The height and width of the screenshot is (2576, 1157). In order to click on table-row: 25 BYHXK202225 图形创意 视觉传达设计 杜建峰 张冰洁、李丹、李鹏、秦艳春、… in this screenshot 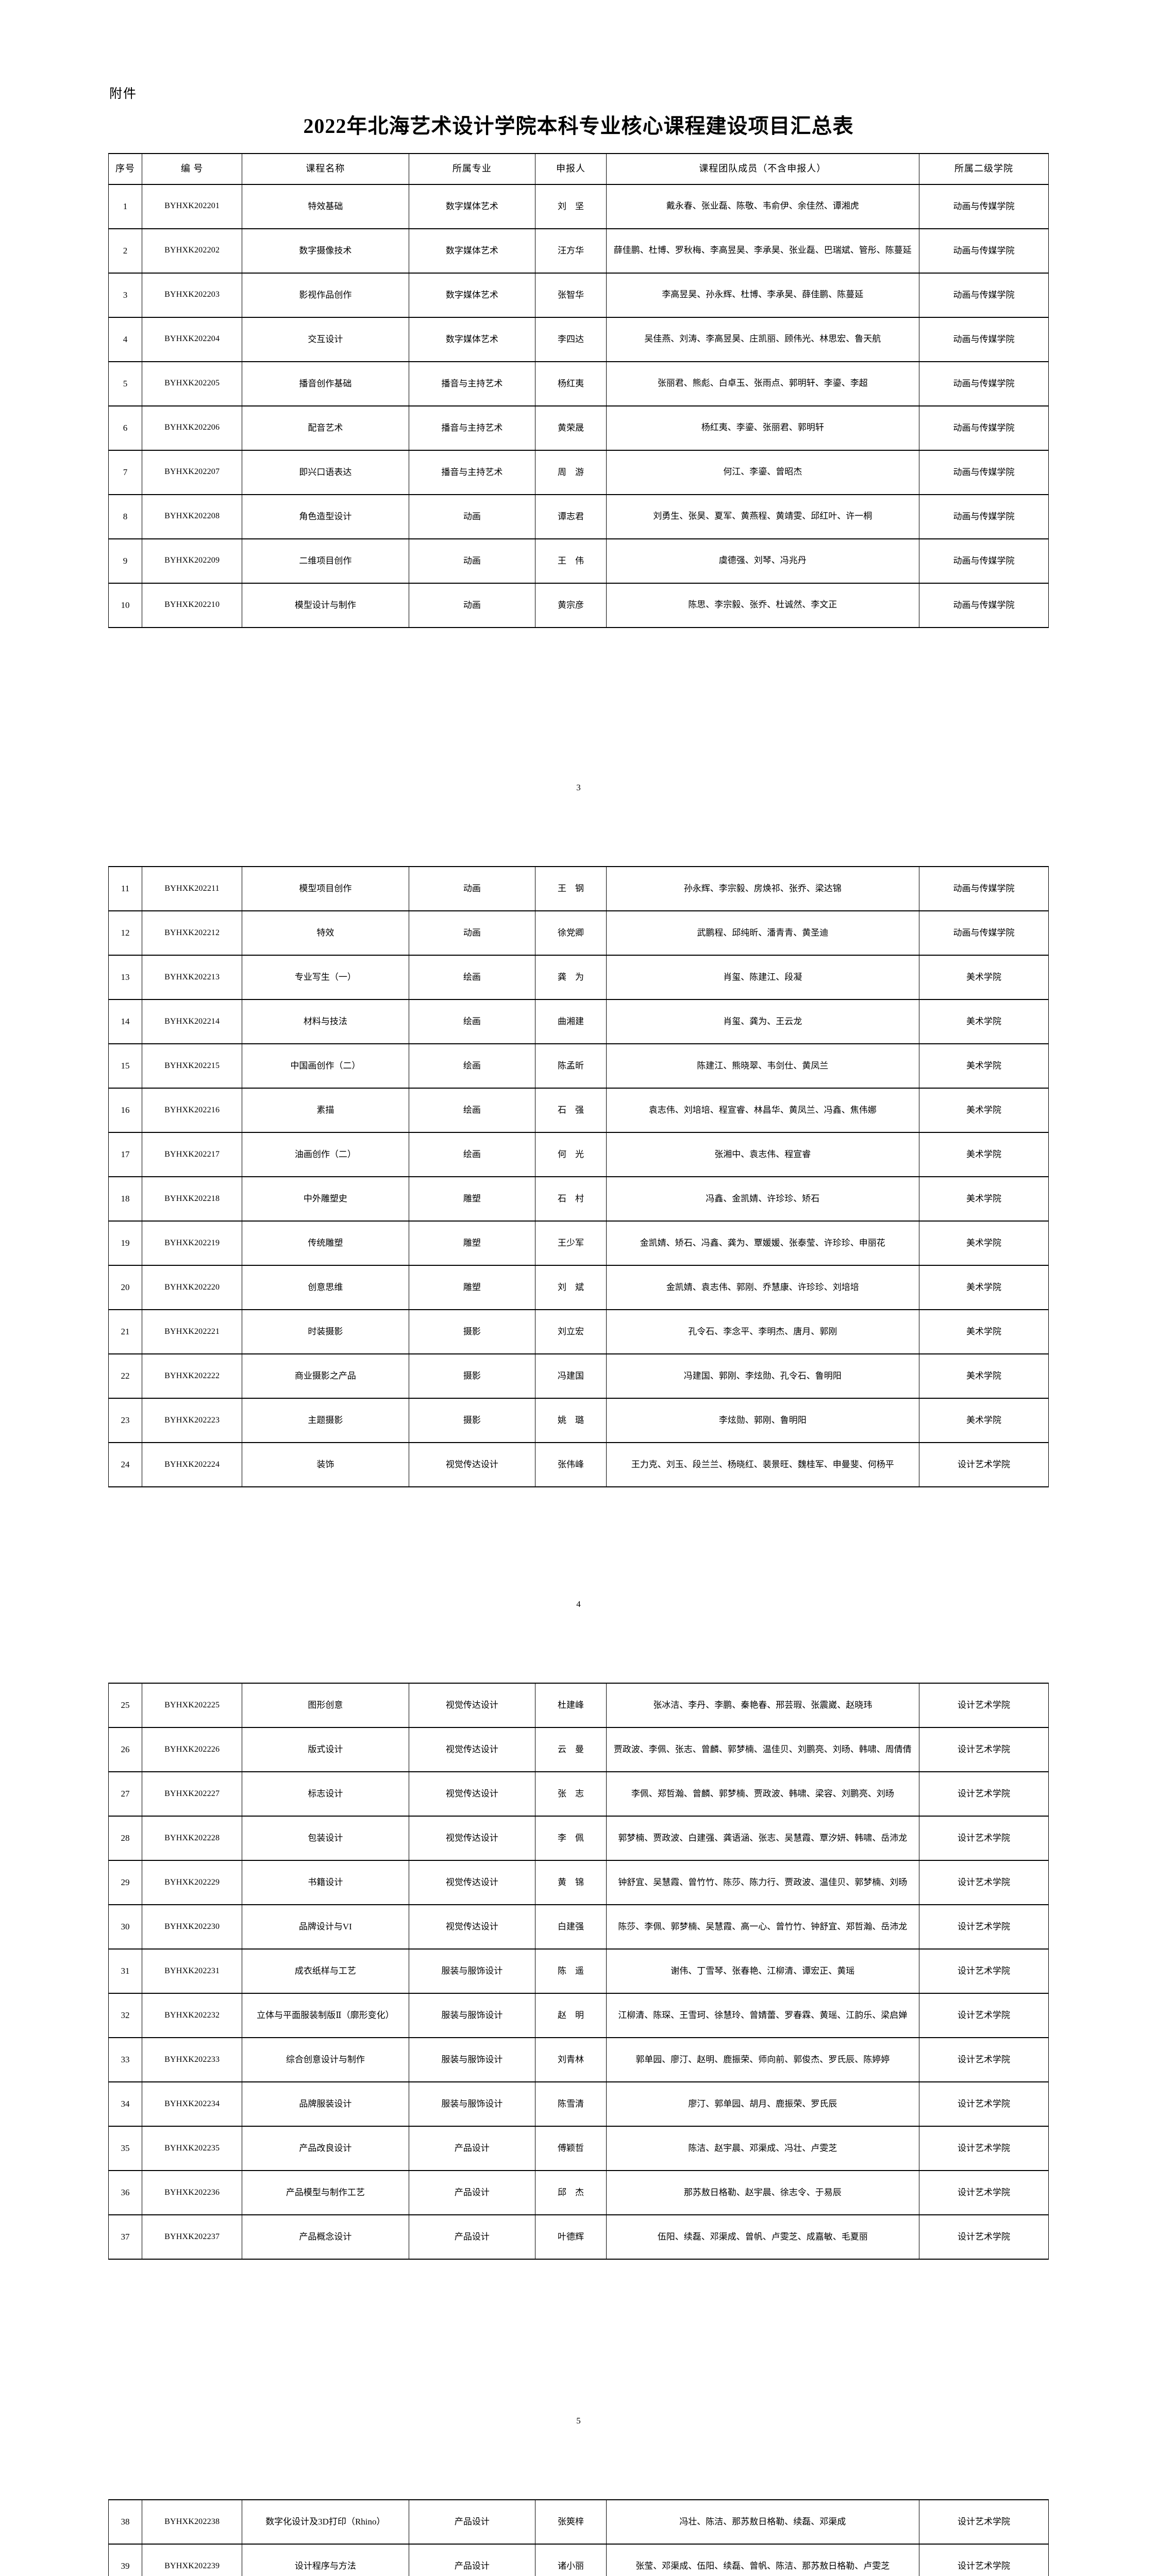, I will do `click(578, 1705)`.